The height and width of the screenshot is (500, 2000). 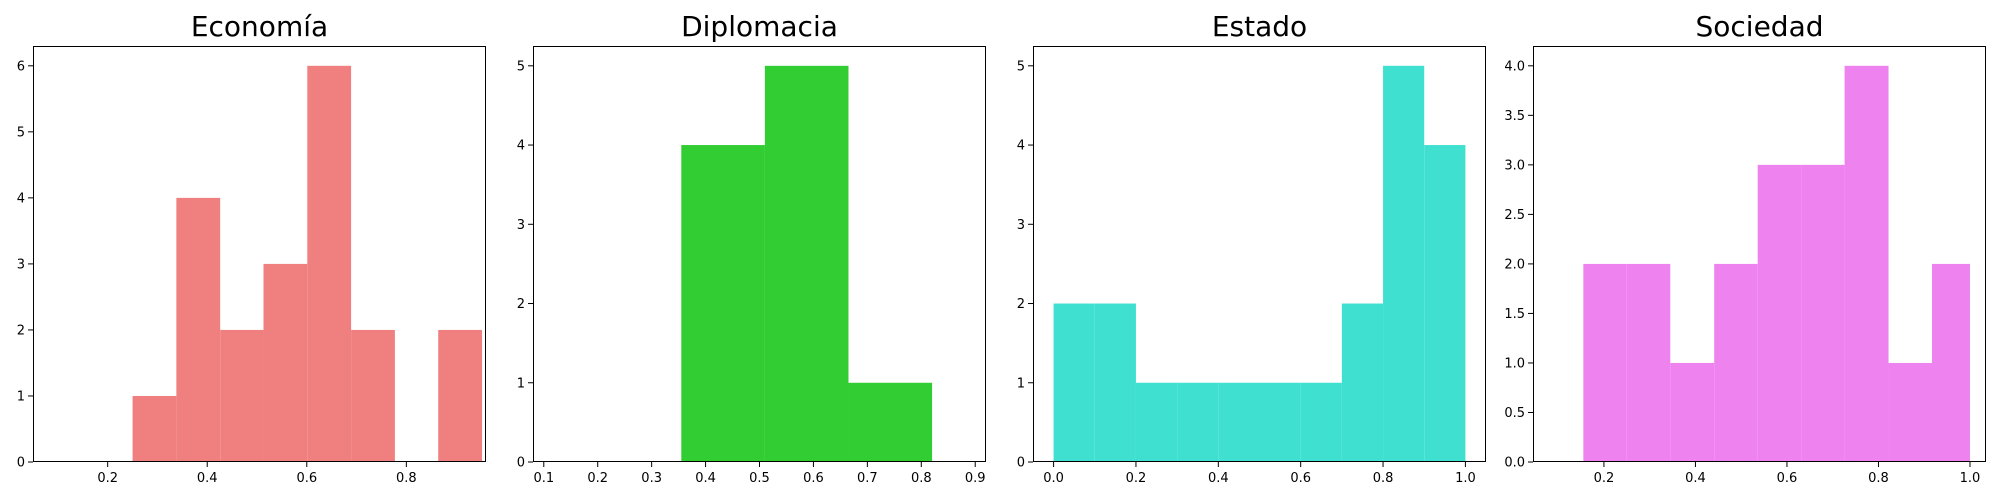 What do you see at coordinates (1787, 478) in the screenshot?
I see `x-tick-label-sociedad-2: 0.6` at bounding box center [1787, 478].